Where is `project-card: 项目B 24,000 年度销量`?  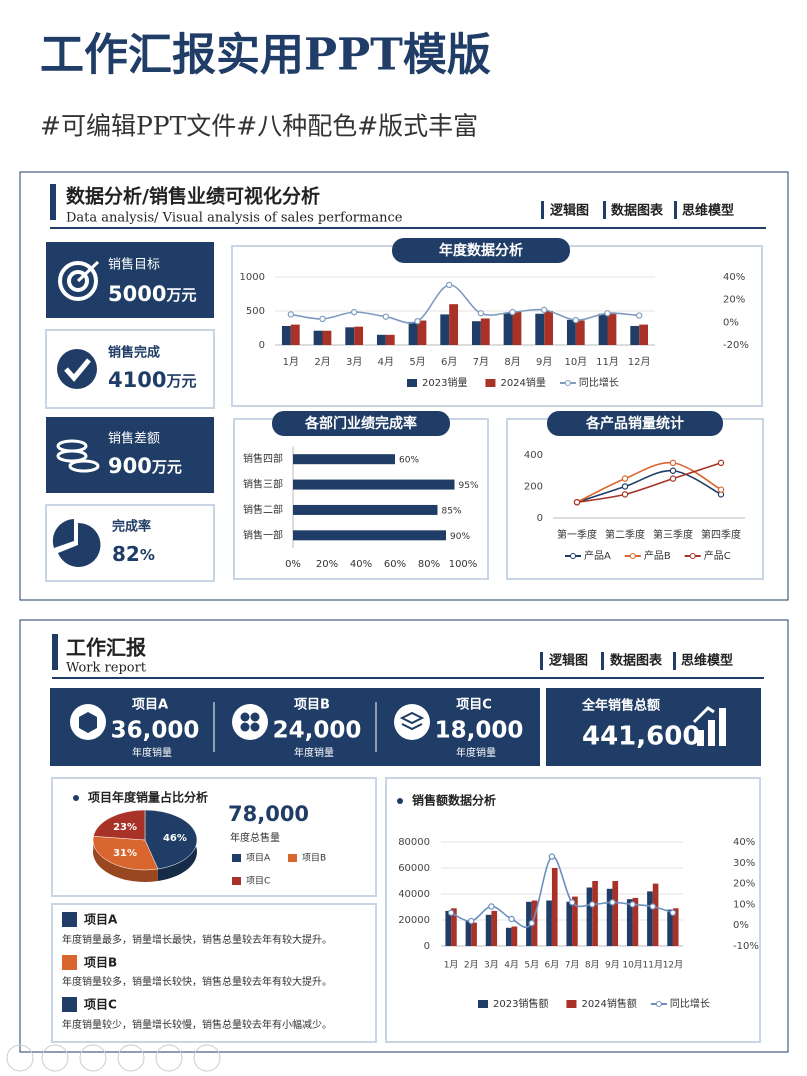
project-card: 项目B 24,000 年度销量 is located at coordinates (297, 728).